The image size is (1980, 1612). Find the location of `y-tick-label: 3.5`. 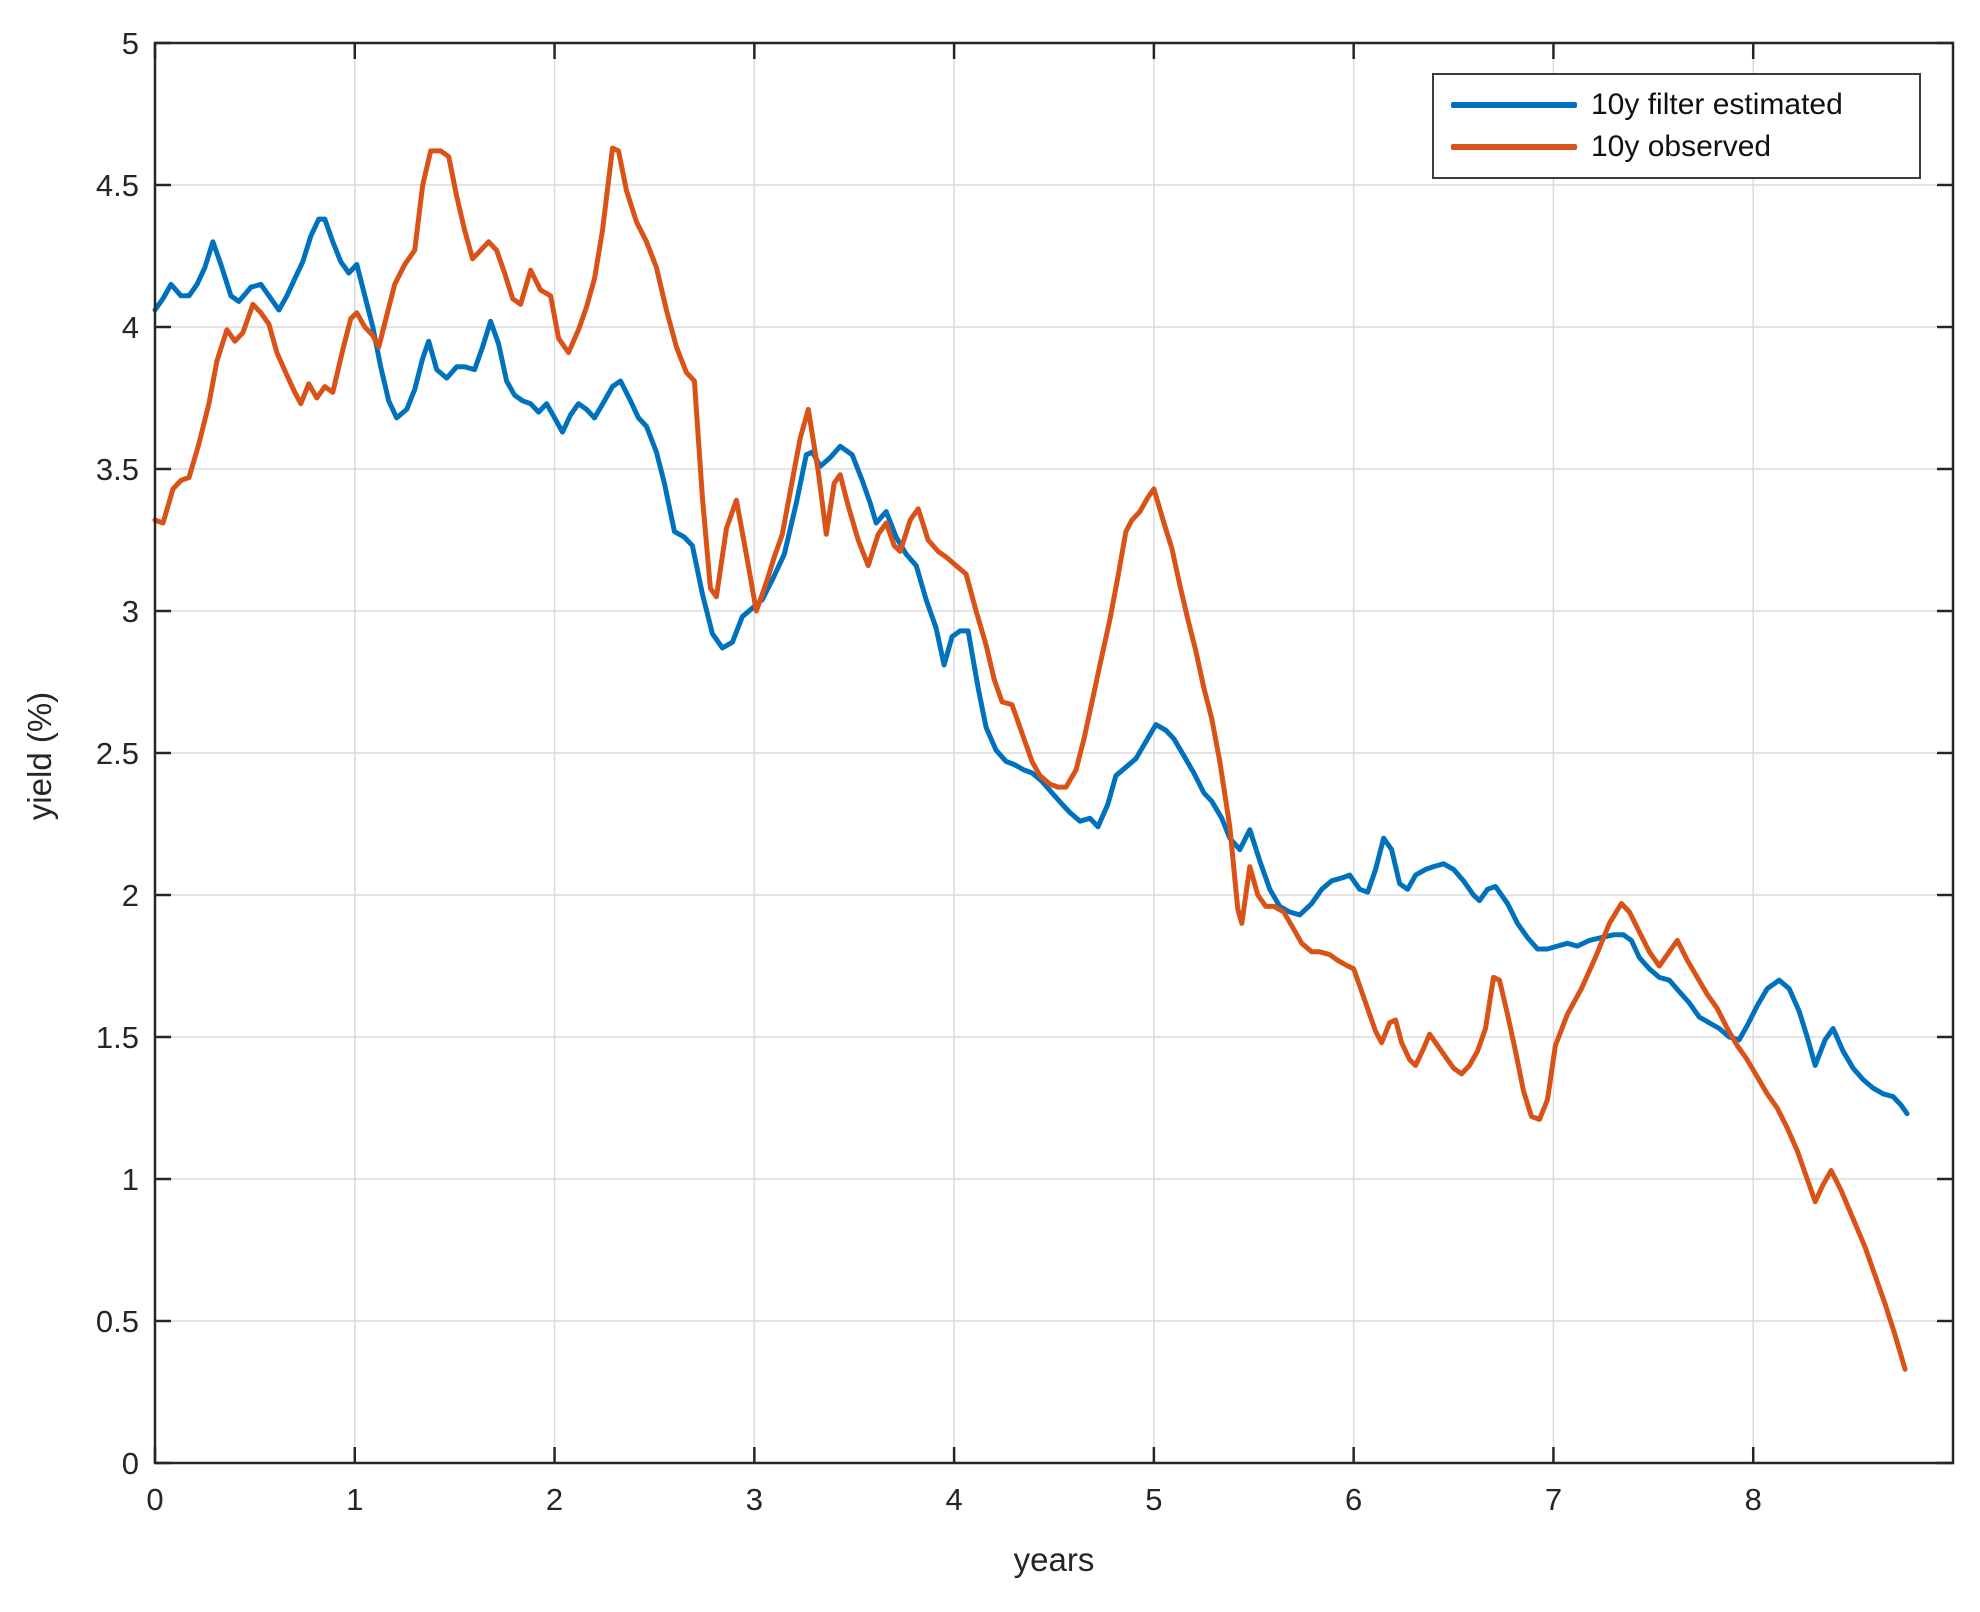

y-tick-label: 3.5 is located at coordinates (117, 469).